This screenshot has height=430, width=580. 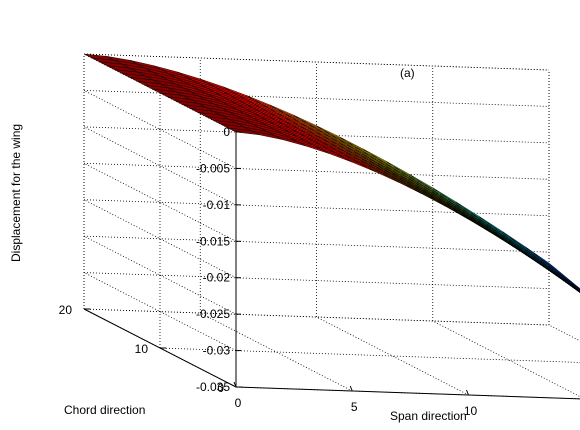 What do you see at coordinates (217, 205) in the screenshot?
I see `z-tick-label: -0.01` at bounding box center [217, 205].